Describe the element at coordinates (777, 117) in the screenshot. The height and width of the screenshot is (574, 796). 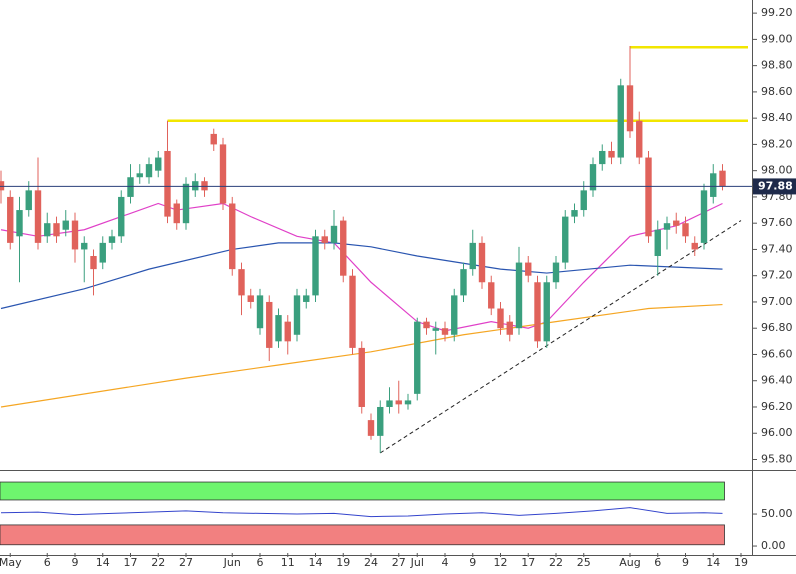
I see `y-tick-label: 98.40` at that location.